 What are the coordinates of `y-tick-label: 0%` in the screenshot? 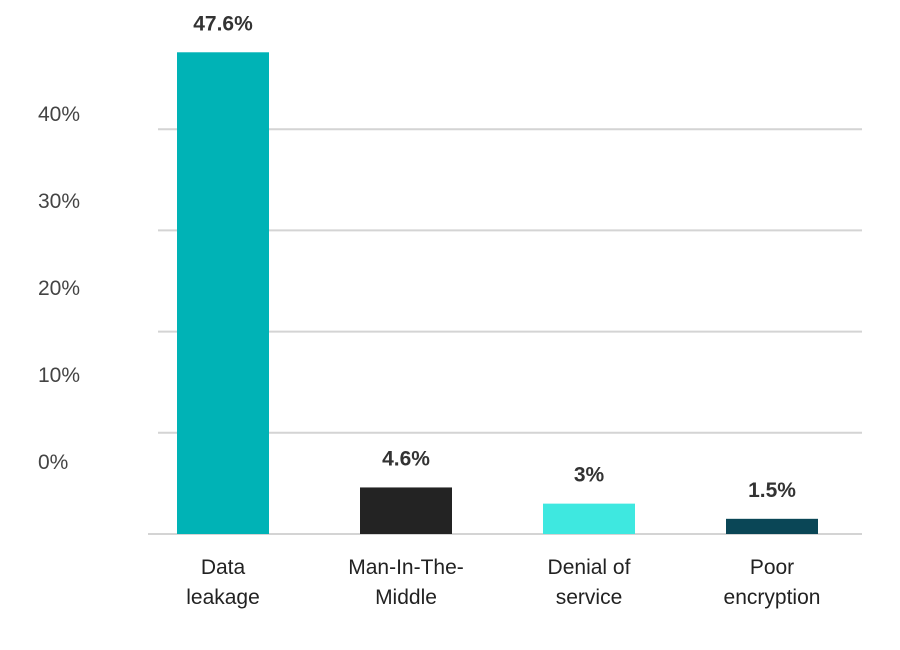 It's located at (53, 462).